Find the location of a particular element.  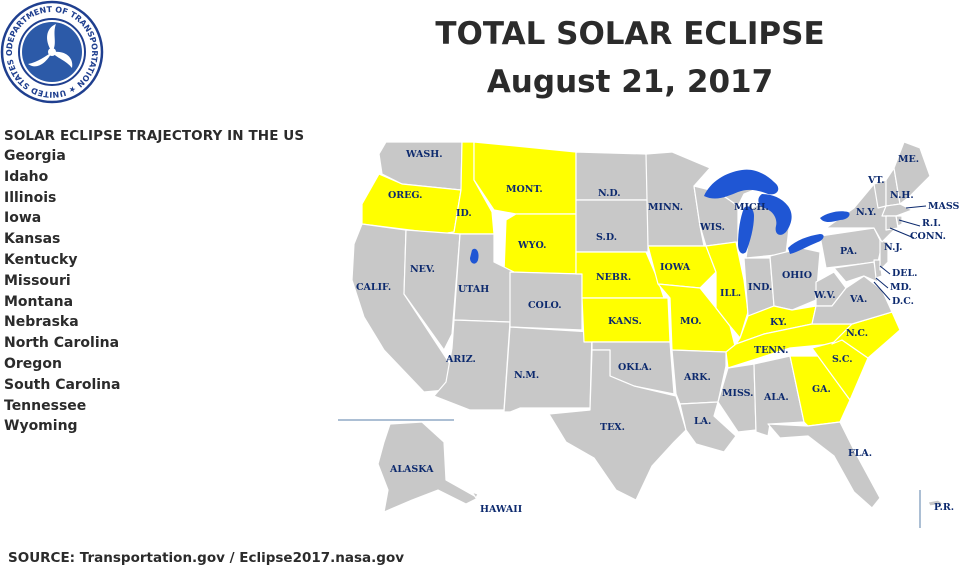

label-hi: HAWAII is located at coordinates (501, 509).